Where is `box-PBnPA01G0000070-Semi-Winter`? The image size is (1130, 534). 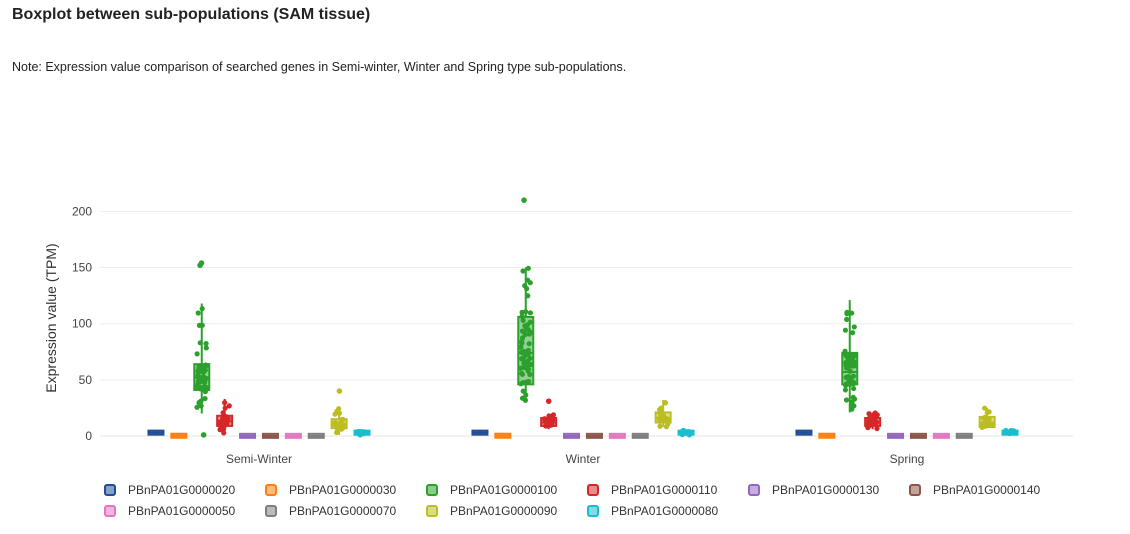
box-PBnPA01G0000070-Semi-Winter is located at coordinates (316, 435).